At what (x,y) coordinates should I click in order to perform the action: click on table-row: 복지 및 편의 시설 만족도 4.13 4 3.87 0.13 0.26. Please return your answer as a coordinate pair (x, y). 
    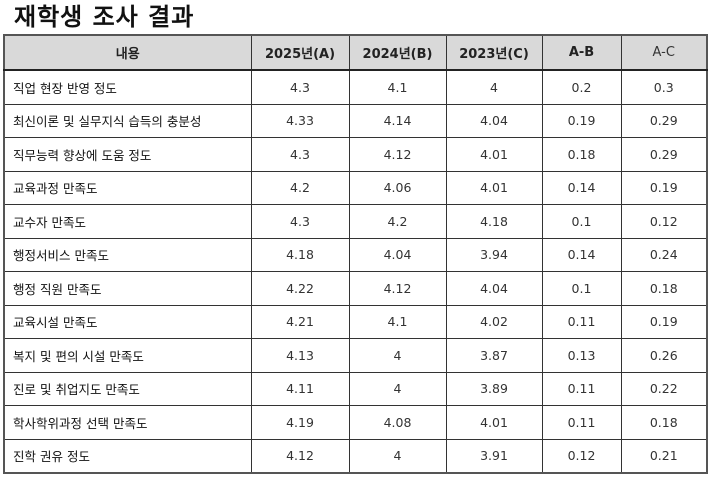
    Looking at the image, I should click on (355, 355).